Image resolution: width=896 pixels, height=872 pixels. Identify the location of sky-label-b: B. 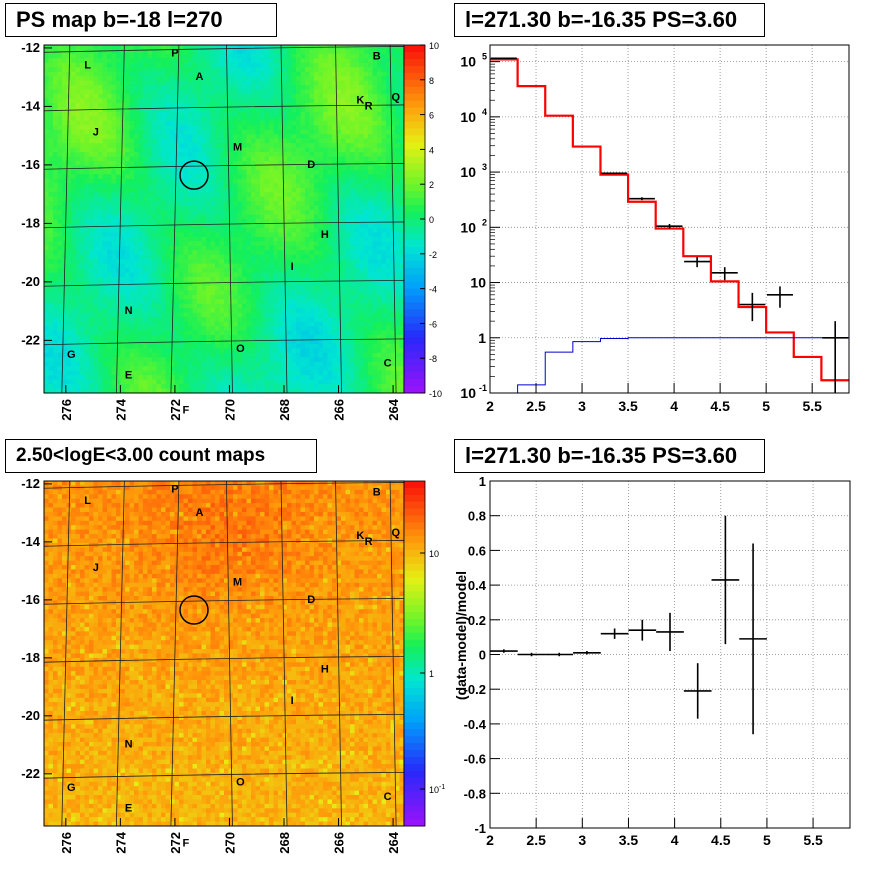
(377, 57).